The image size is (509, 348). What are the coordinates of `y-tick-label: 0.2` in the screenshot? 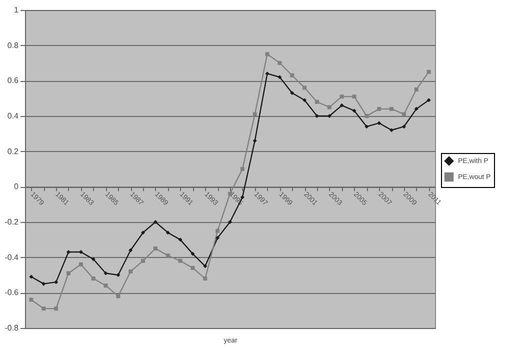 It's located at (13, 151).